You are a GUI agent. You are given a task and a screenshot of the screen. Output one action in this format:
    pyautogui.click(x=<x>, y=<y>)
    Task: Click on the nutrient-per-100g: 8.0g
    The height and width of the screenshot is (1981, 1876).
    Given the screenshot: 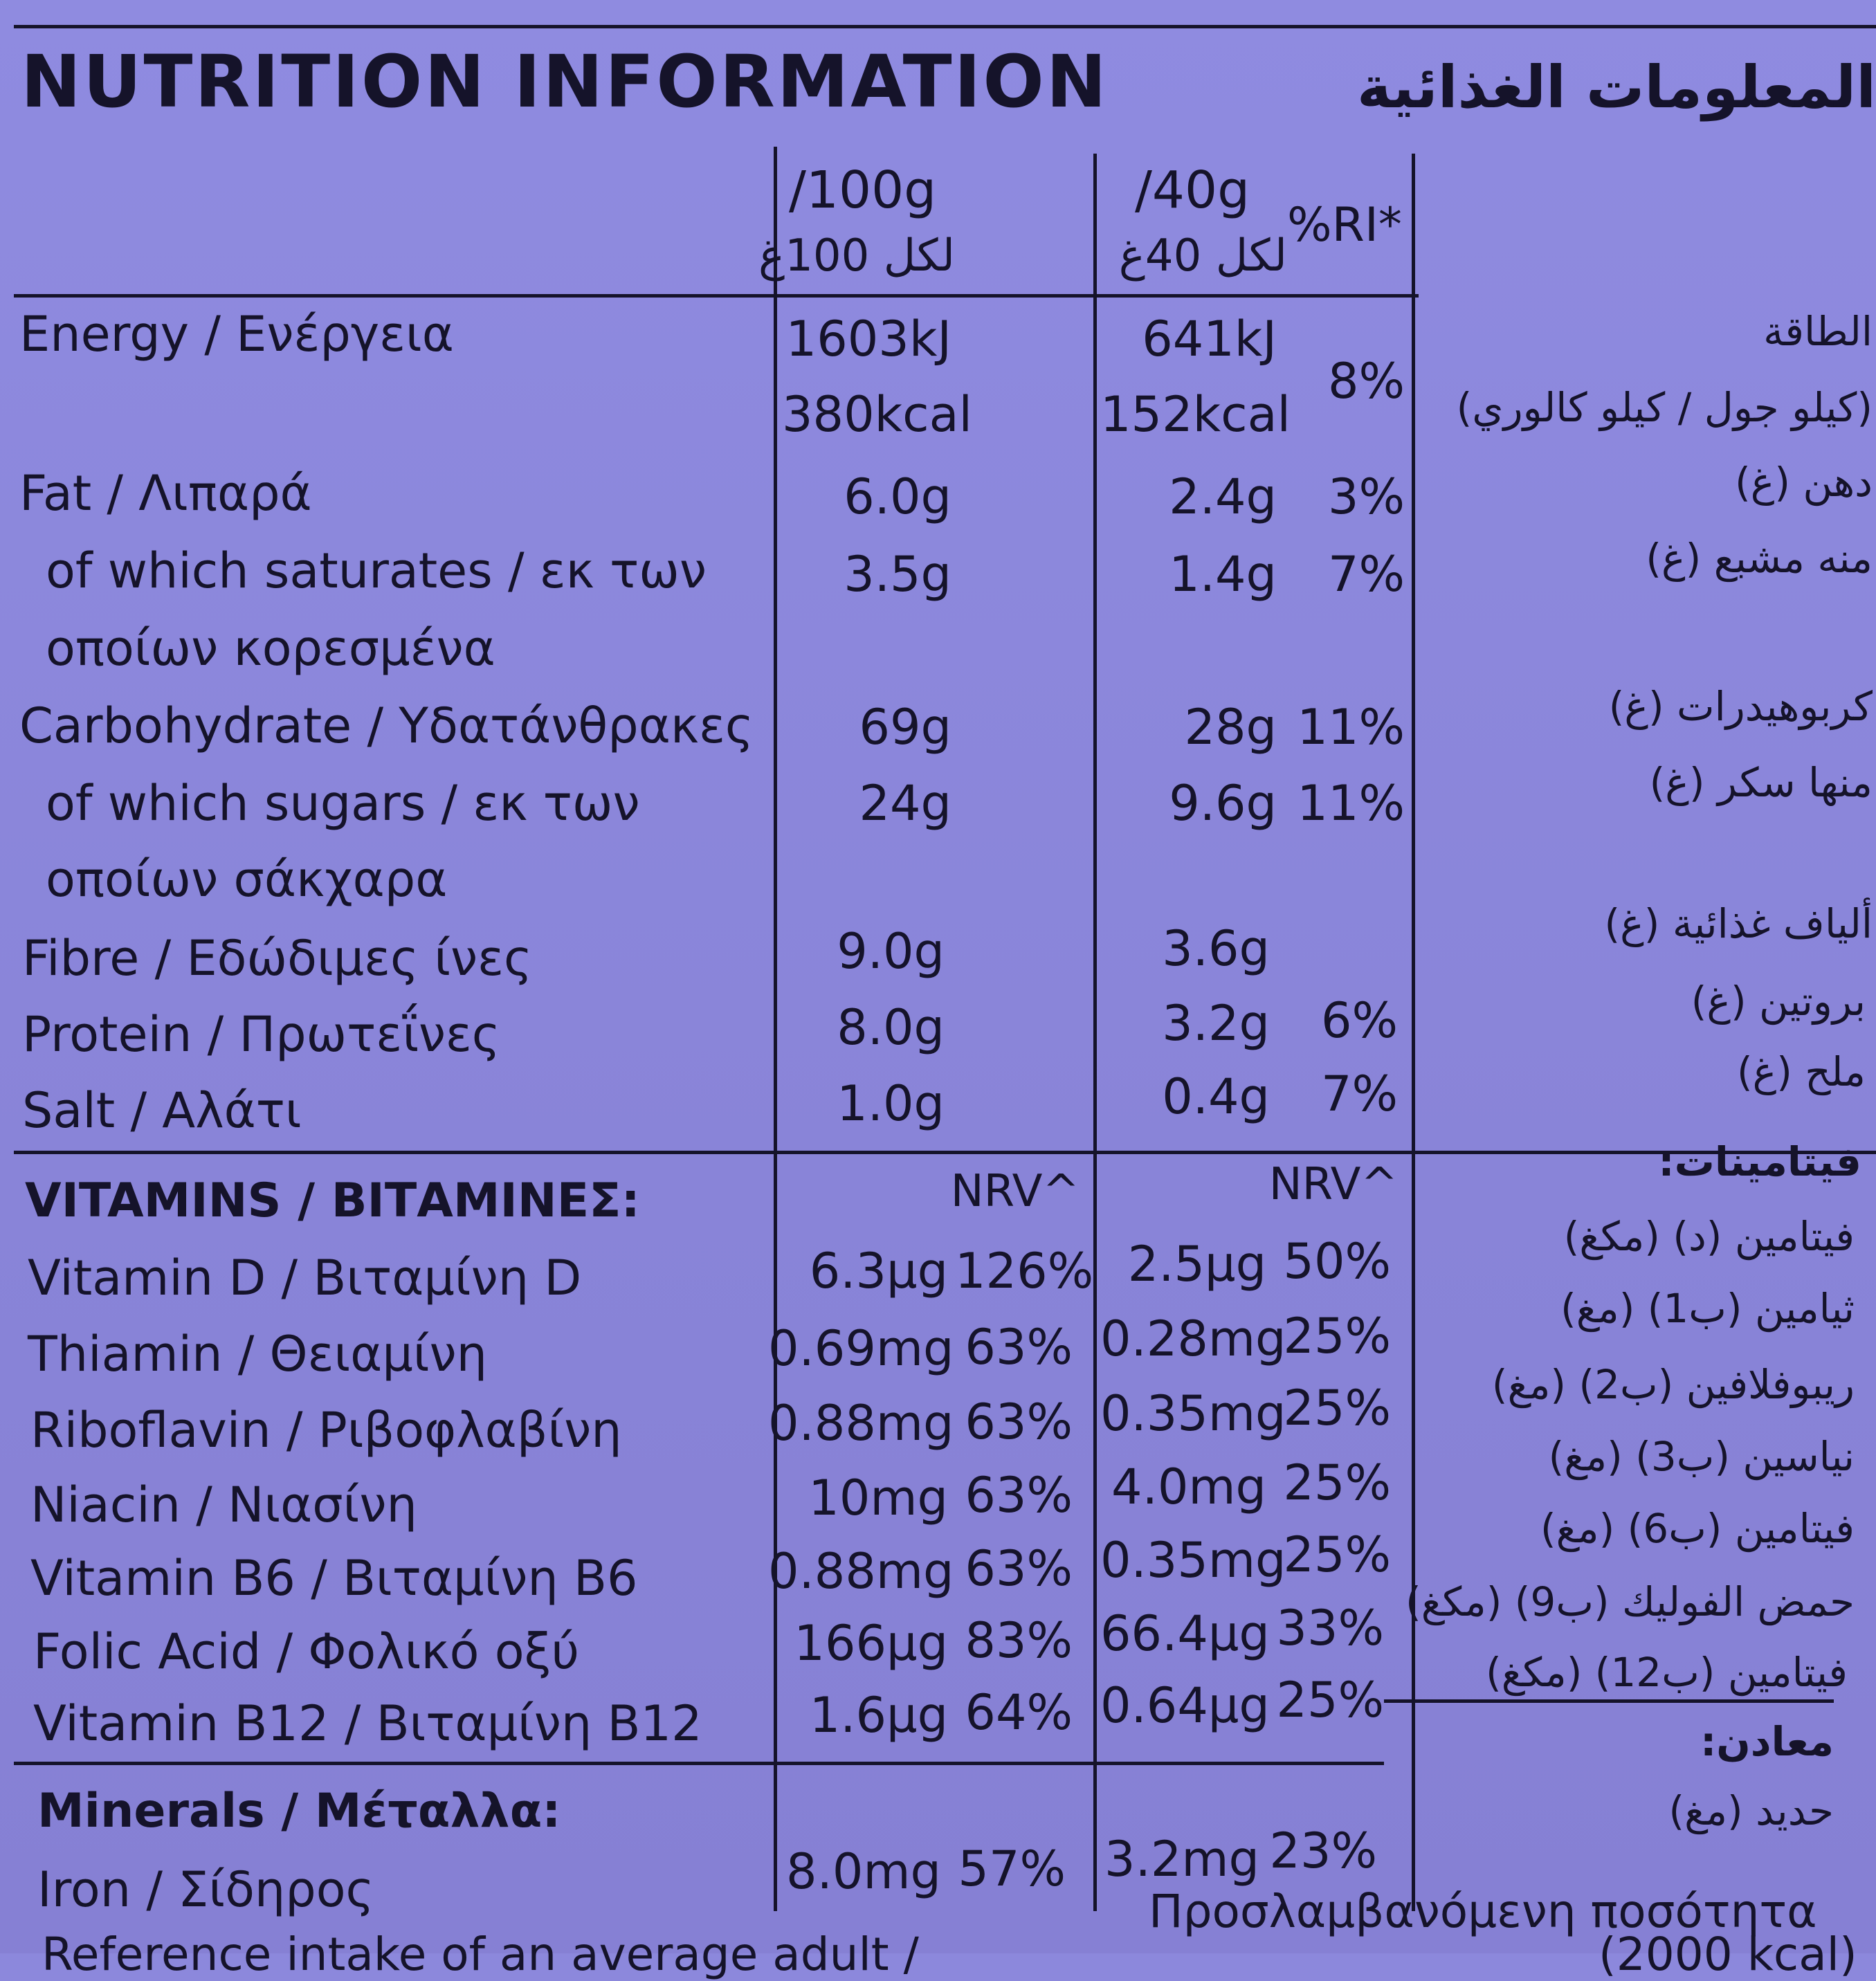 What is the action you would take?
    pyautogui.click(x=891, y=1027)
    